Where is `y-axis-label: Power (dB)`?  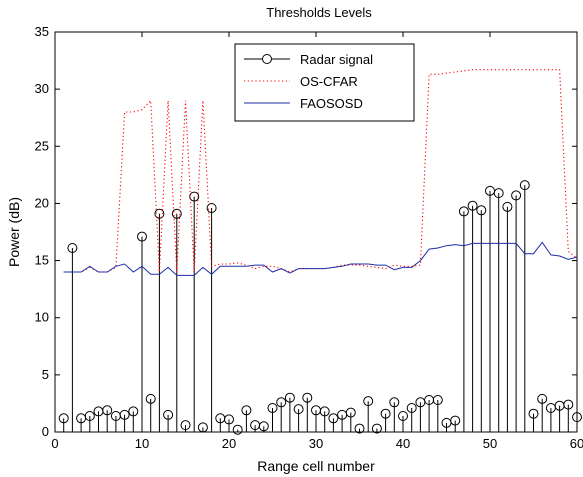 y-axis-label: Power (dB) is located at coordinates (14, 232).